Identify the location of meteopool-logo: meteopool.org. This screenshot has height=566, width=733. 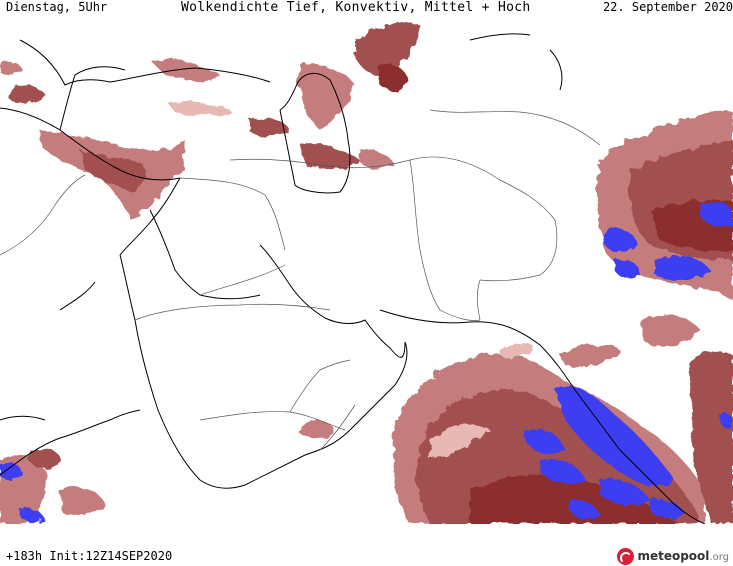
(673, 556).